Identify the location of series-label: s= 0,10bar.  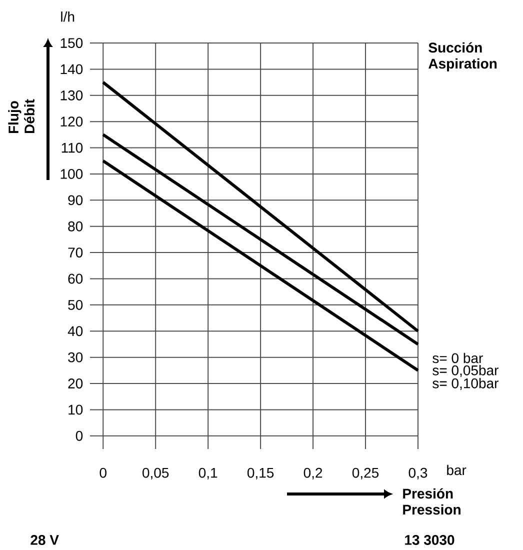
(465, 384).